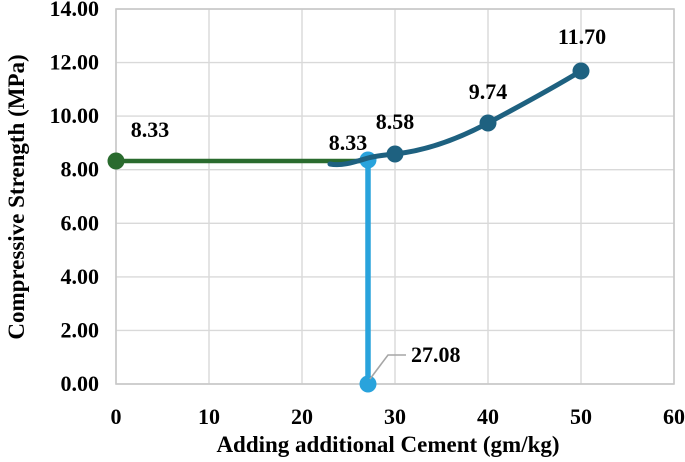  Describe the element at coordinates (387, 444) in the screenshot. I see `x-axis-title: Adding additional Cement (gm/kg)` at that location.